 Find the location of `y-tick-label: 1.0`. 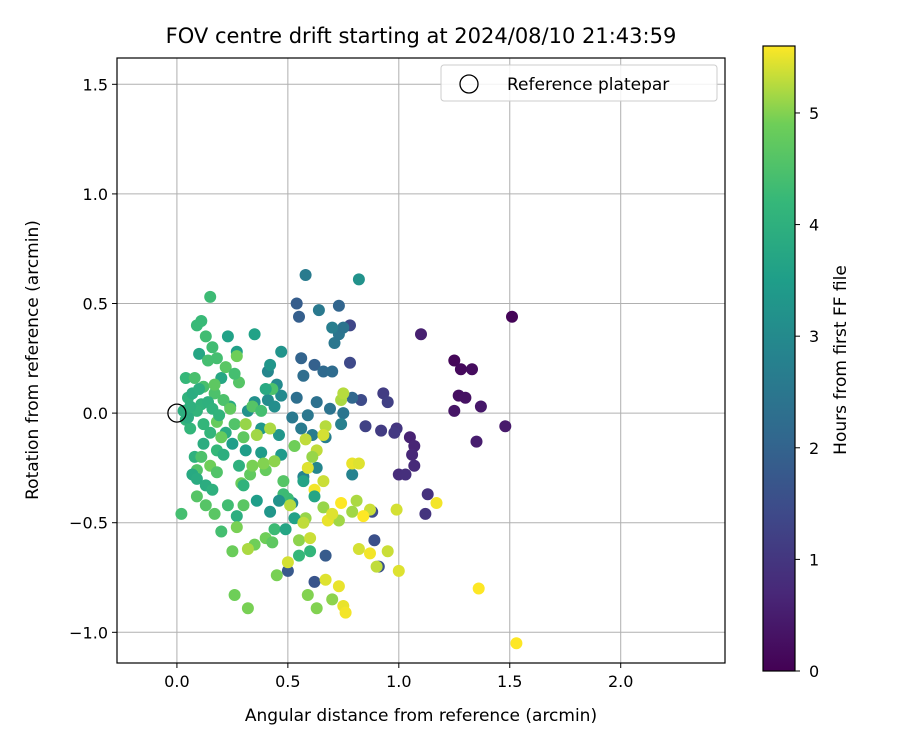

y-tick-label: 1.0 is located at coordinates (95, 194).